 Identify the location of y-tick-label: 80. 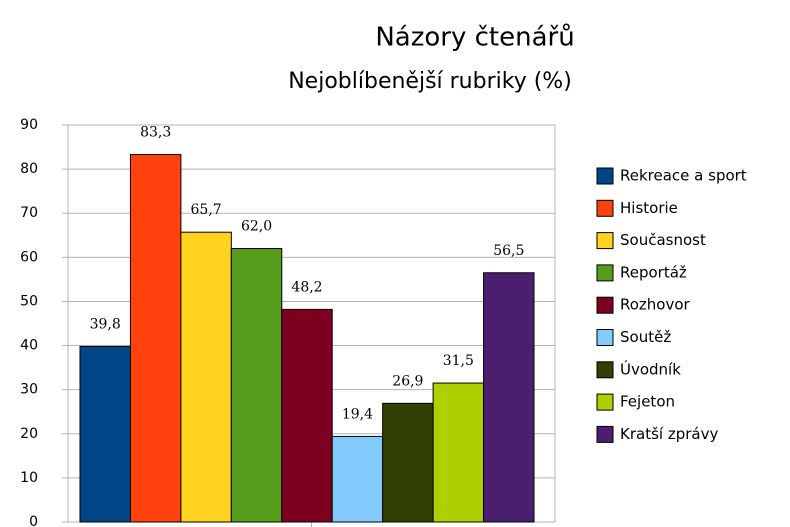
(29, 169).